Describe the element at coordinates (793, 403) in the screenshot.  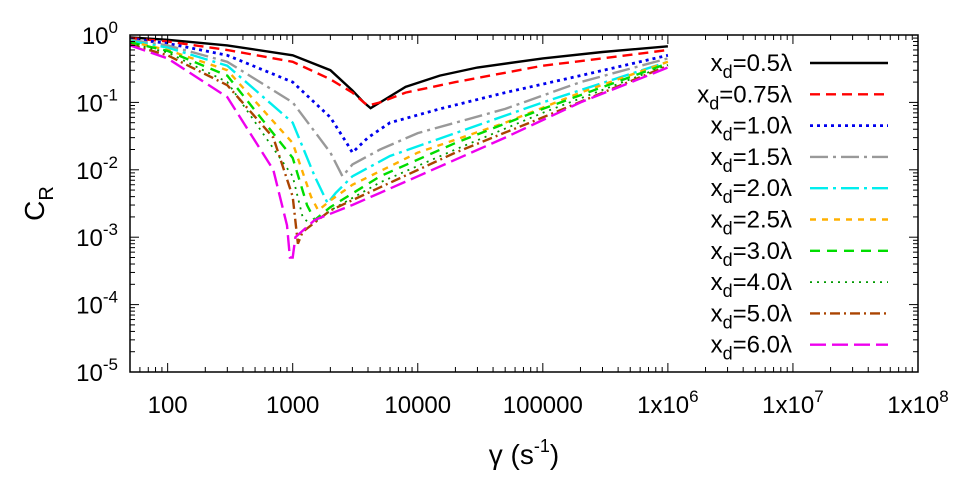
I see `x-tick-label-5: 1x10⁷` at that location.